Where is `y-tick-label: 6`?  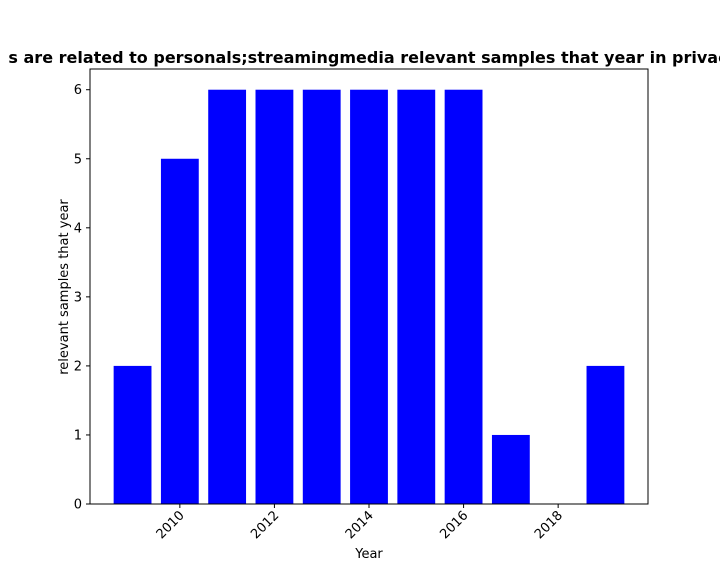
y-tick-label: 6 is located at coordinates (78, 90).